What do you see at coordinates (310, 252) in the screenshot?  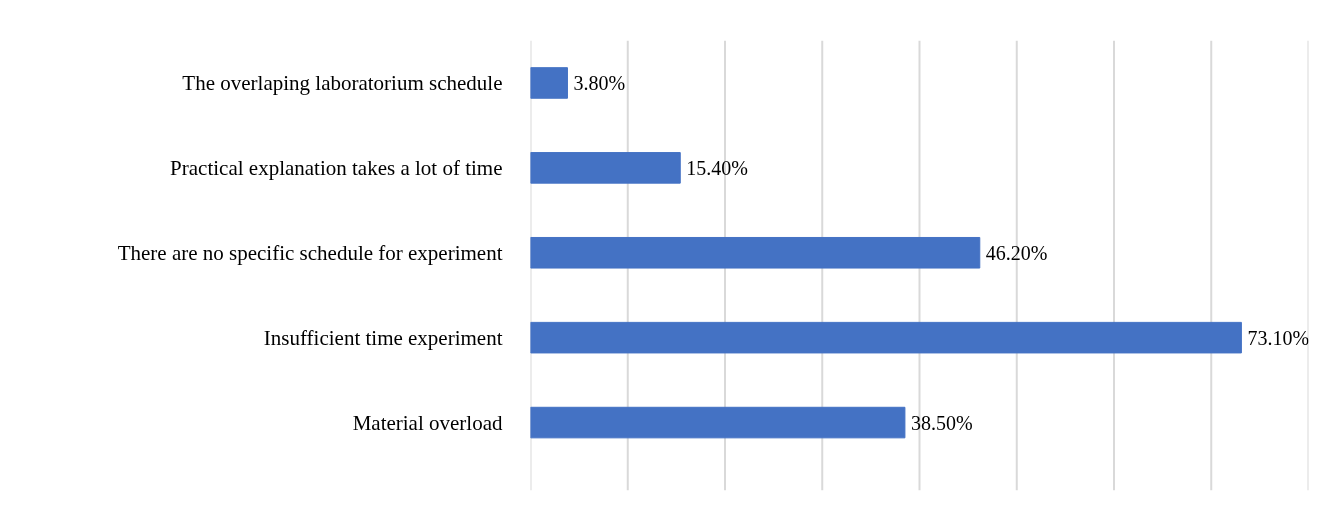 I see `y-tick-label: There are no specific schedule for experiment` at bounding box center [310, 252].